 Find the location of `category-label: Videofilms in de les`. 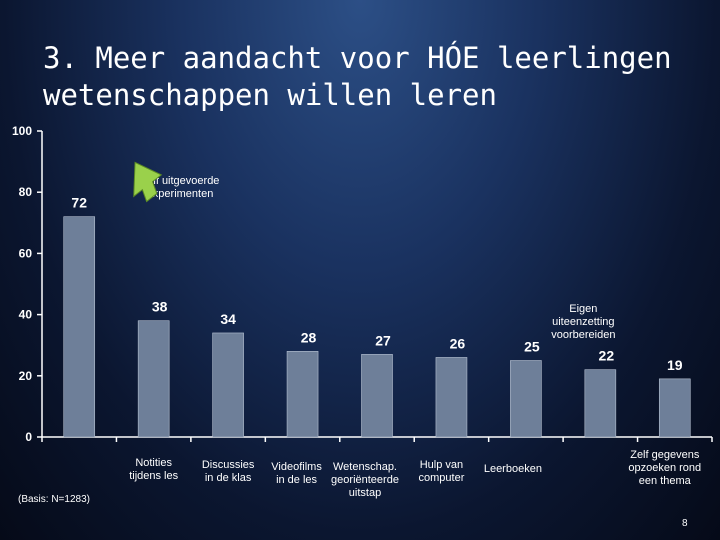

category-label: Videofilms in de les is located at coordinates (296, 473).